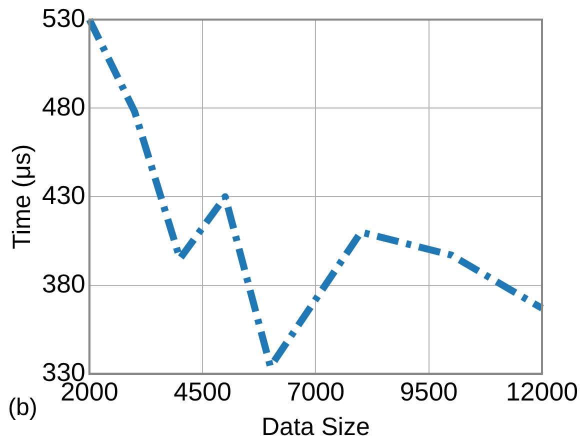  What do you see at coordinates (542, 391) in the screenshot?
I see `x-tick-label: 12000` at bounding box center [542, 391].